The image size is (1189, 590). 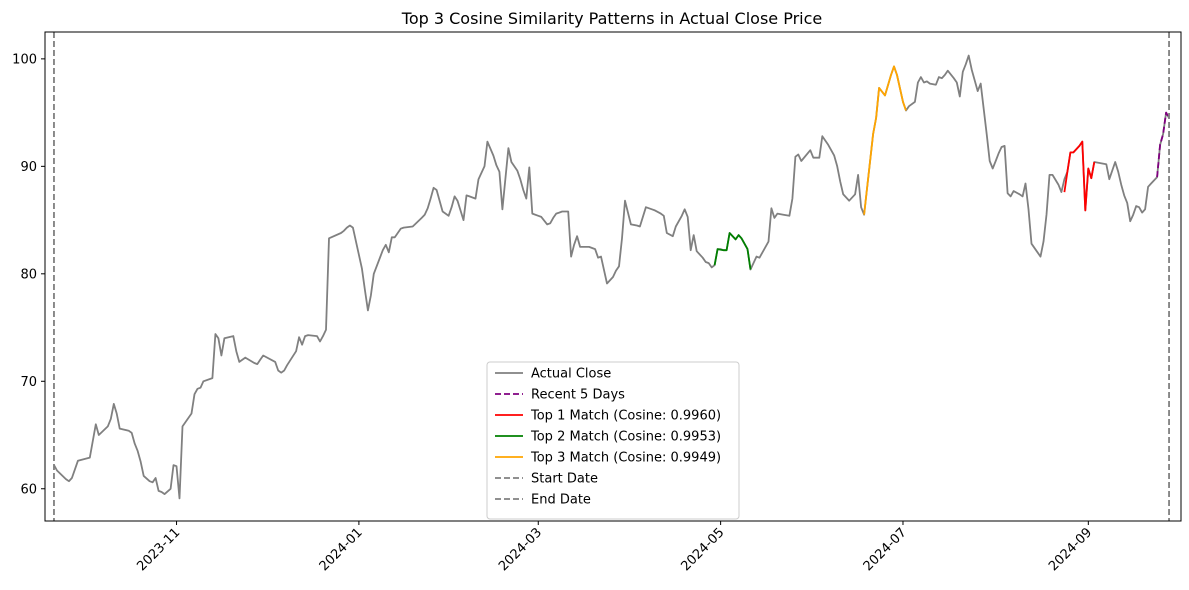 What do you see at coordinates (1070, 549) in the screenshot?
I see `x-tick-label: 2024-09` at bounding box center [1070, 549].